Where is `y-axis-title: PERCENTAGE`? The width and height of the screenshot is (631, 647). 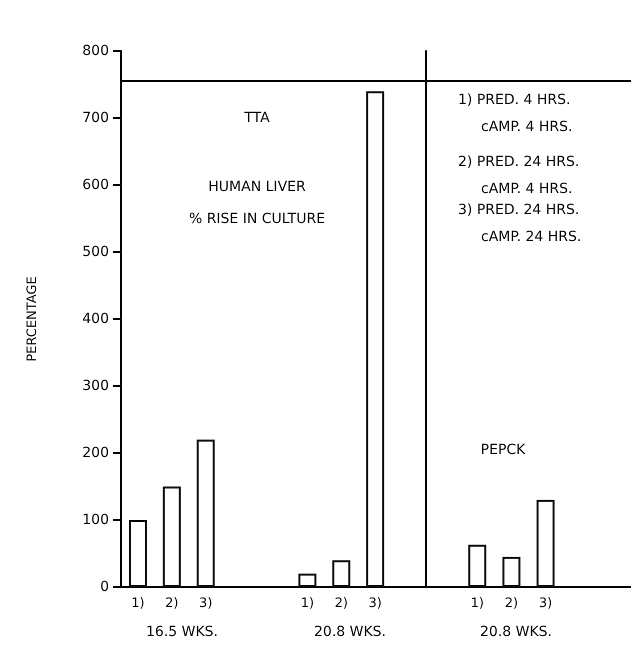
y-axis-title: PERCENTAGE is located at coordinates (32, 319).